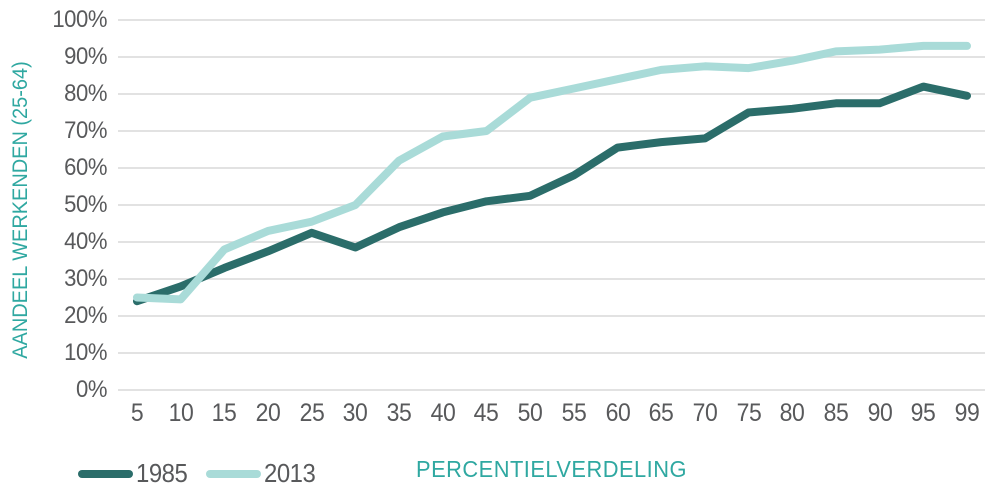  Describe the element at coordinates (792, 413) in the screenshot. I see `x-tick-label: 80` at that location.